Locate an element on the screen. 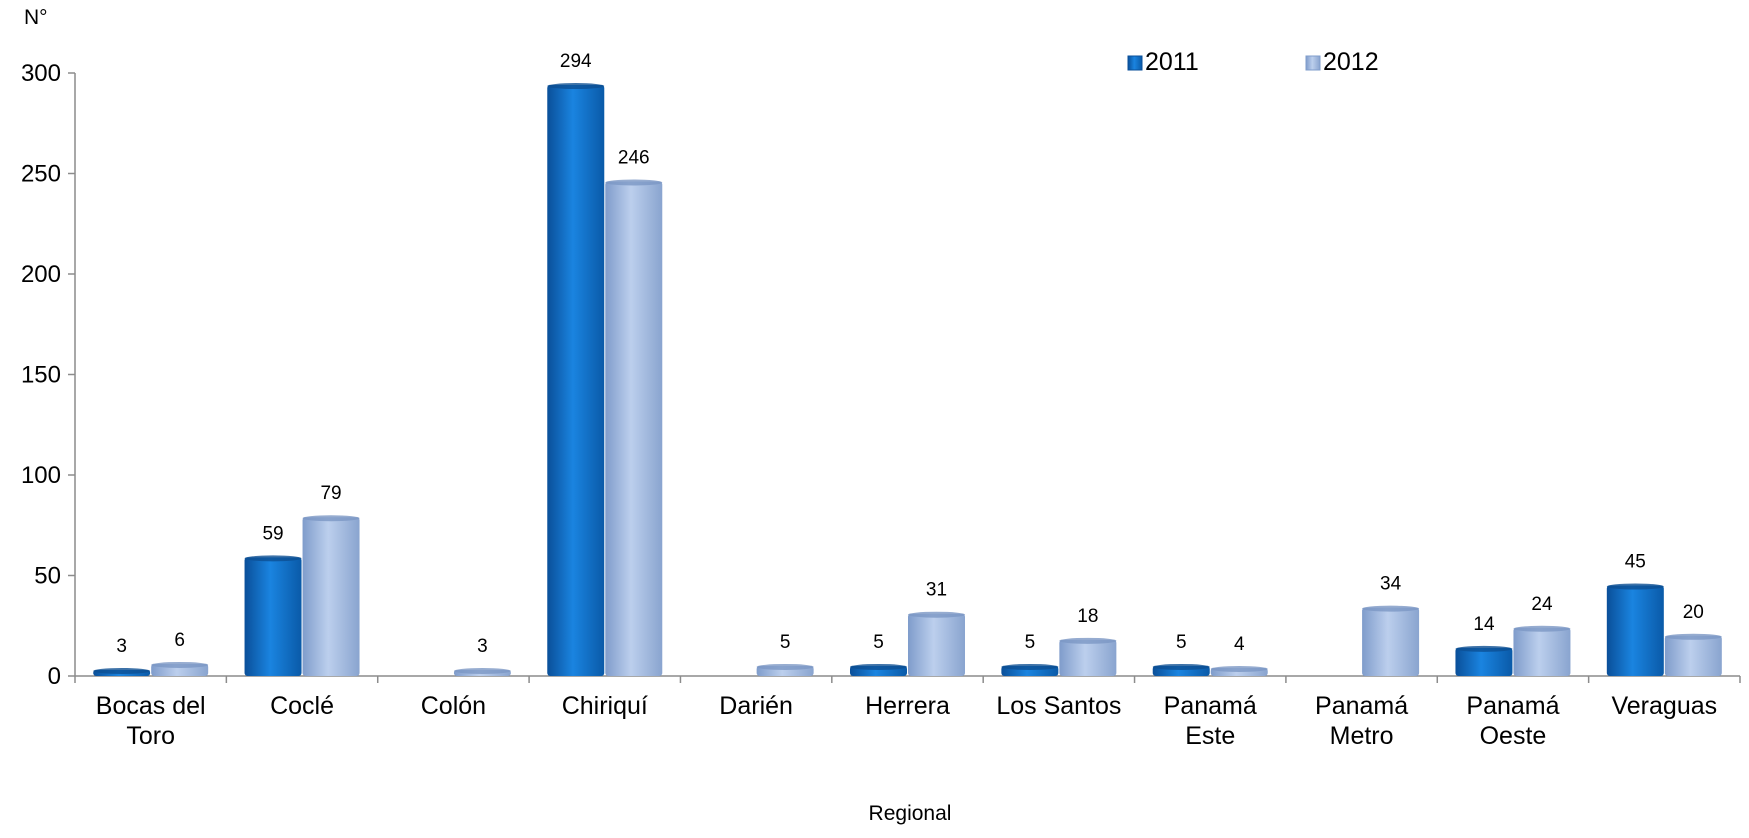 The image size is (1749, 838). data-label: 45 is located at coordinates (1635, 562).